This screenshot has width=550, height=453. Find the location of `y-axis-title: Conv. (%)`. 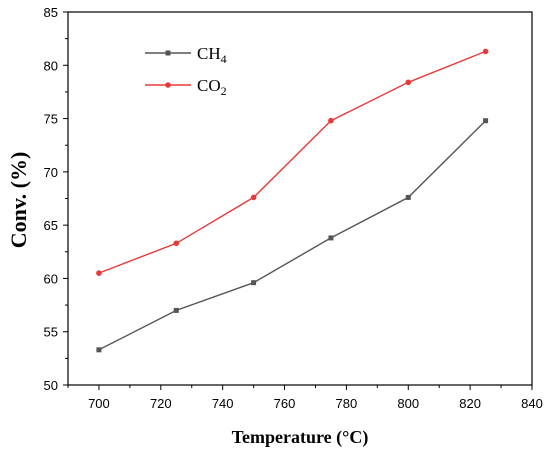

y-axis-title: Conv. (%) is located at coordinates (18, 200).